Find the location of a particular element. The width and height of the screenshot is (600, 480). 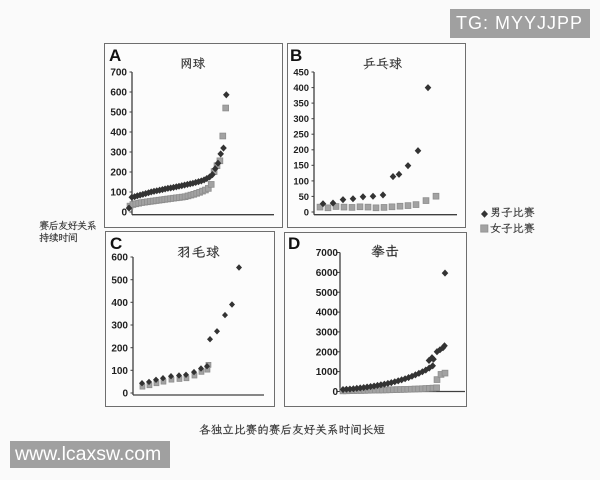

svg-text: 7000 is located at coordinates (327, 253).